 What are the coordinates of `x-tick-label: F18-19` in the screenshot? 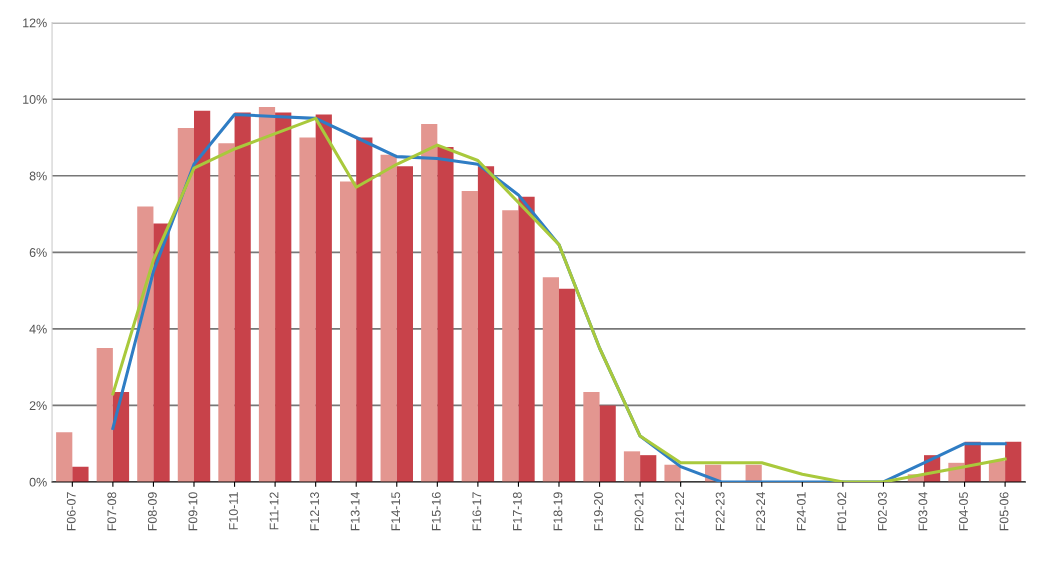 It's located at (558, 511).